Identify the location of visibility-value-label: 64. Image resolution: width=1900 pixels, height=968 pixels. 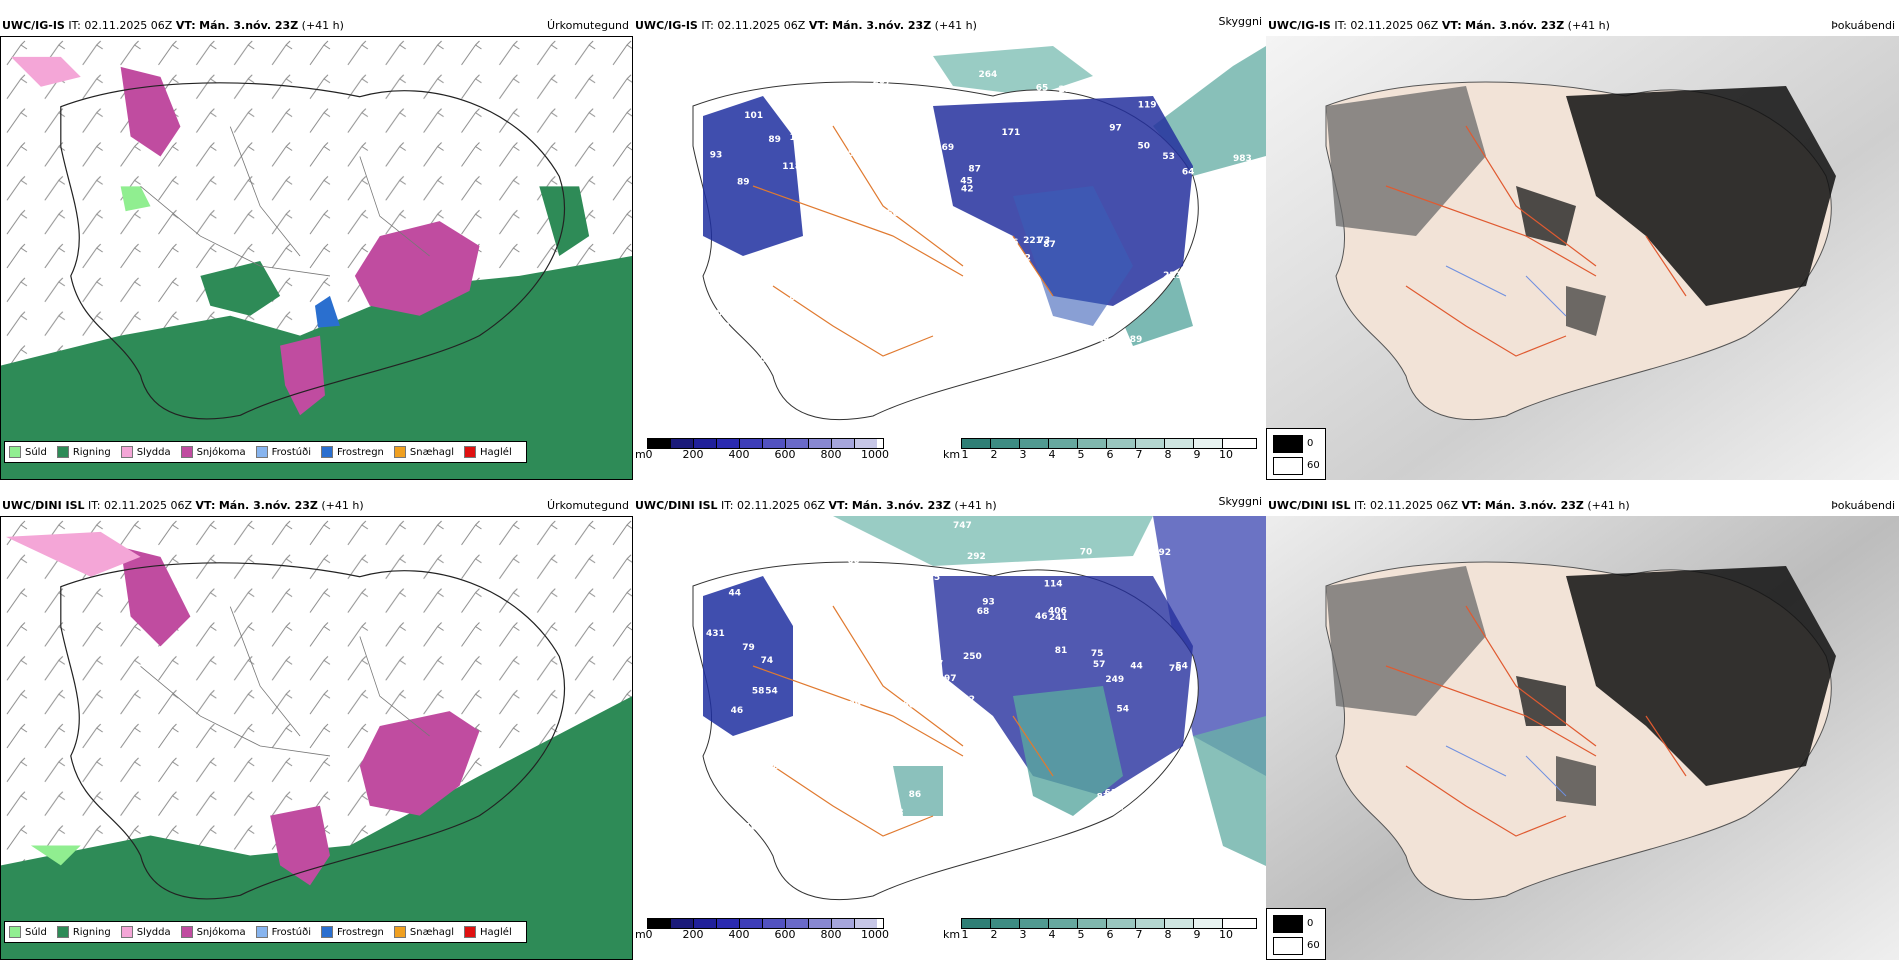
(1188, 173).